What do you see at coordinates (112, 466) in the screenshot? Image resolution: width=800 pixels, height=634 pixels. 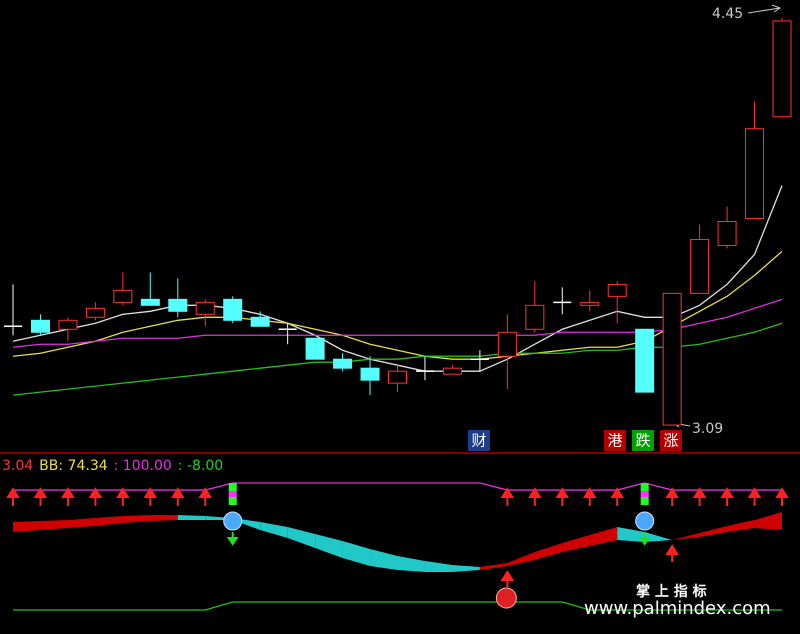 I see `indicator-header: 3.04 BB: 74.34 : 100.00 : -8.00` at bounding box center [112, 466].